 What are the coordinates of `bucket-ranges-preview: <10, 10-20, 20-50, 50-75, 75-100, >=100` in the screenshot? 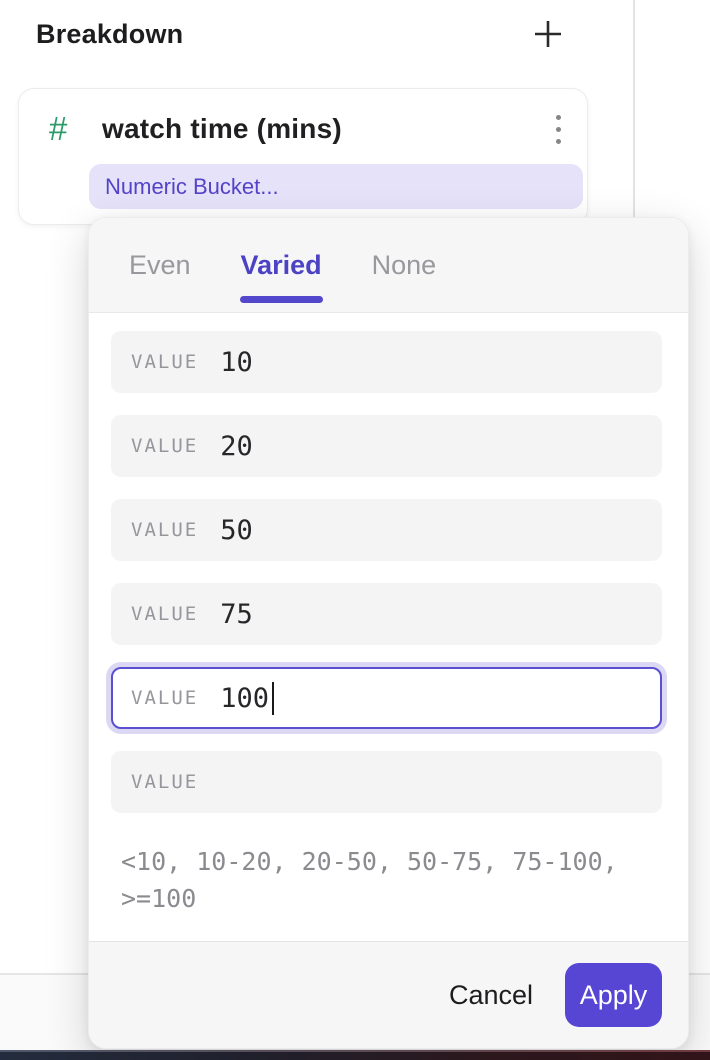 It's located at (369, 880).